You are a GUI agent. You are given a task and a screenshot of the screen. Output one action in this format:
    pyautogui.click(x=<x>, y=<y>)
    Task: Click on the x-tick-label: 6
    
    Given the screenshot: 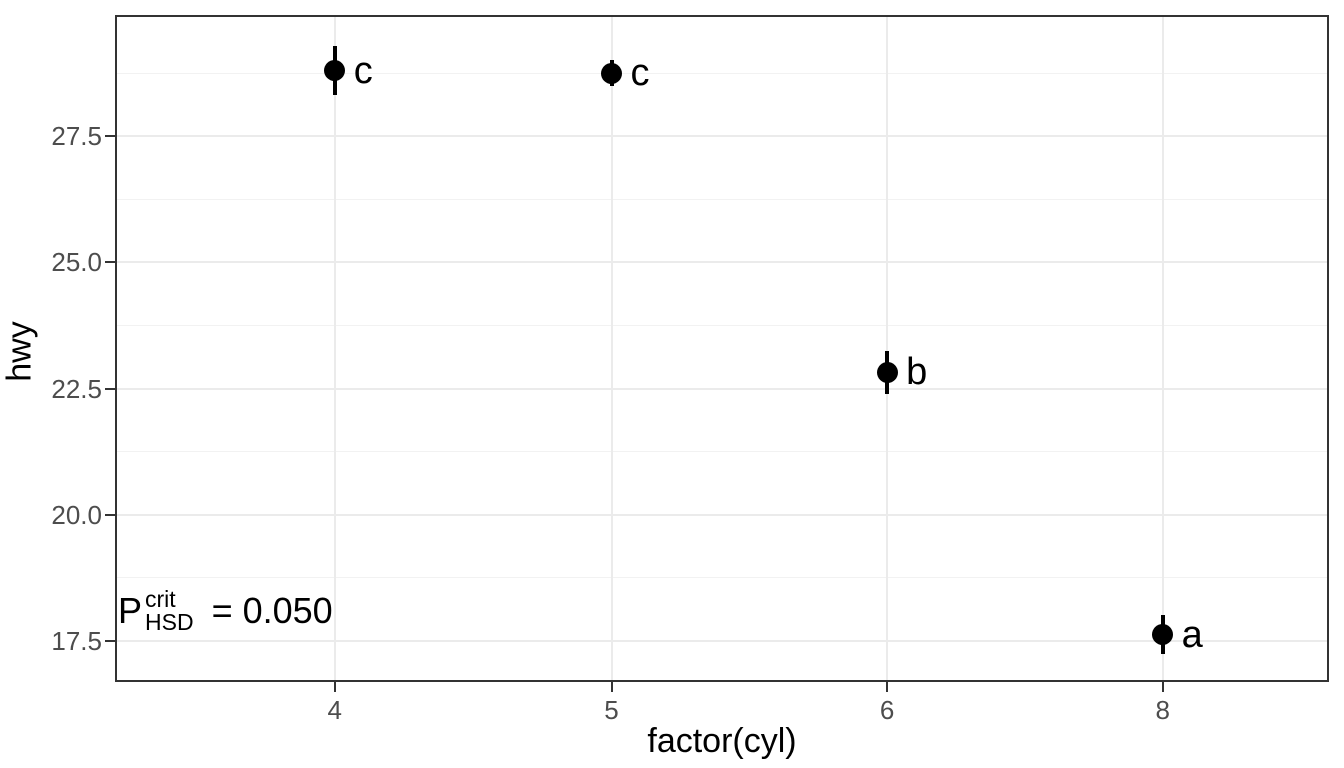 What is the action you would take?
    pyautogui.click(x=887, y=710)
    